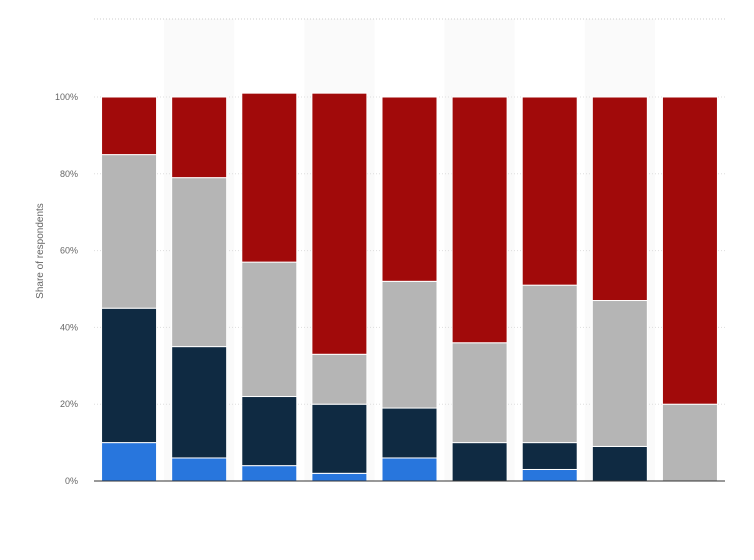  Describe the element at coordinates (69, 174) in the screenshot. I see `y-tick-label: 80%` at that location.